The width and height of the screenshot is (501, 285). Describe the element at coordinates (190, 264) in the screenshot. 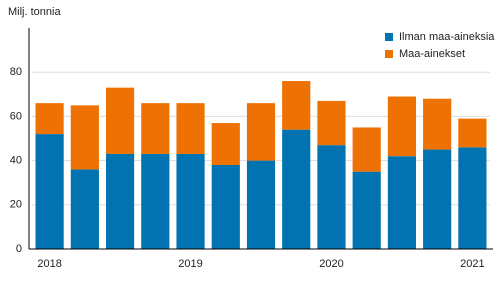

I see `x-tick-label: 2019` at that location.